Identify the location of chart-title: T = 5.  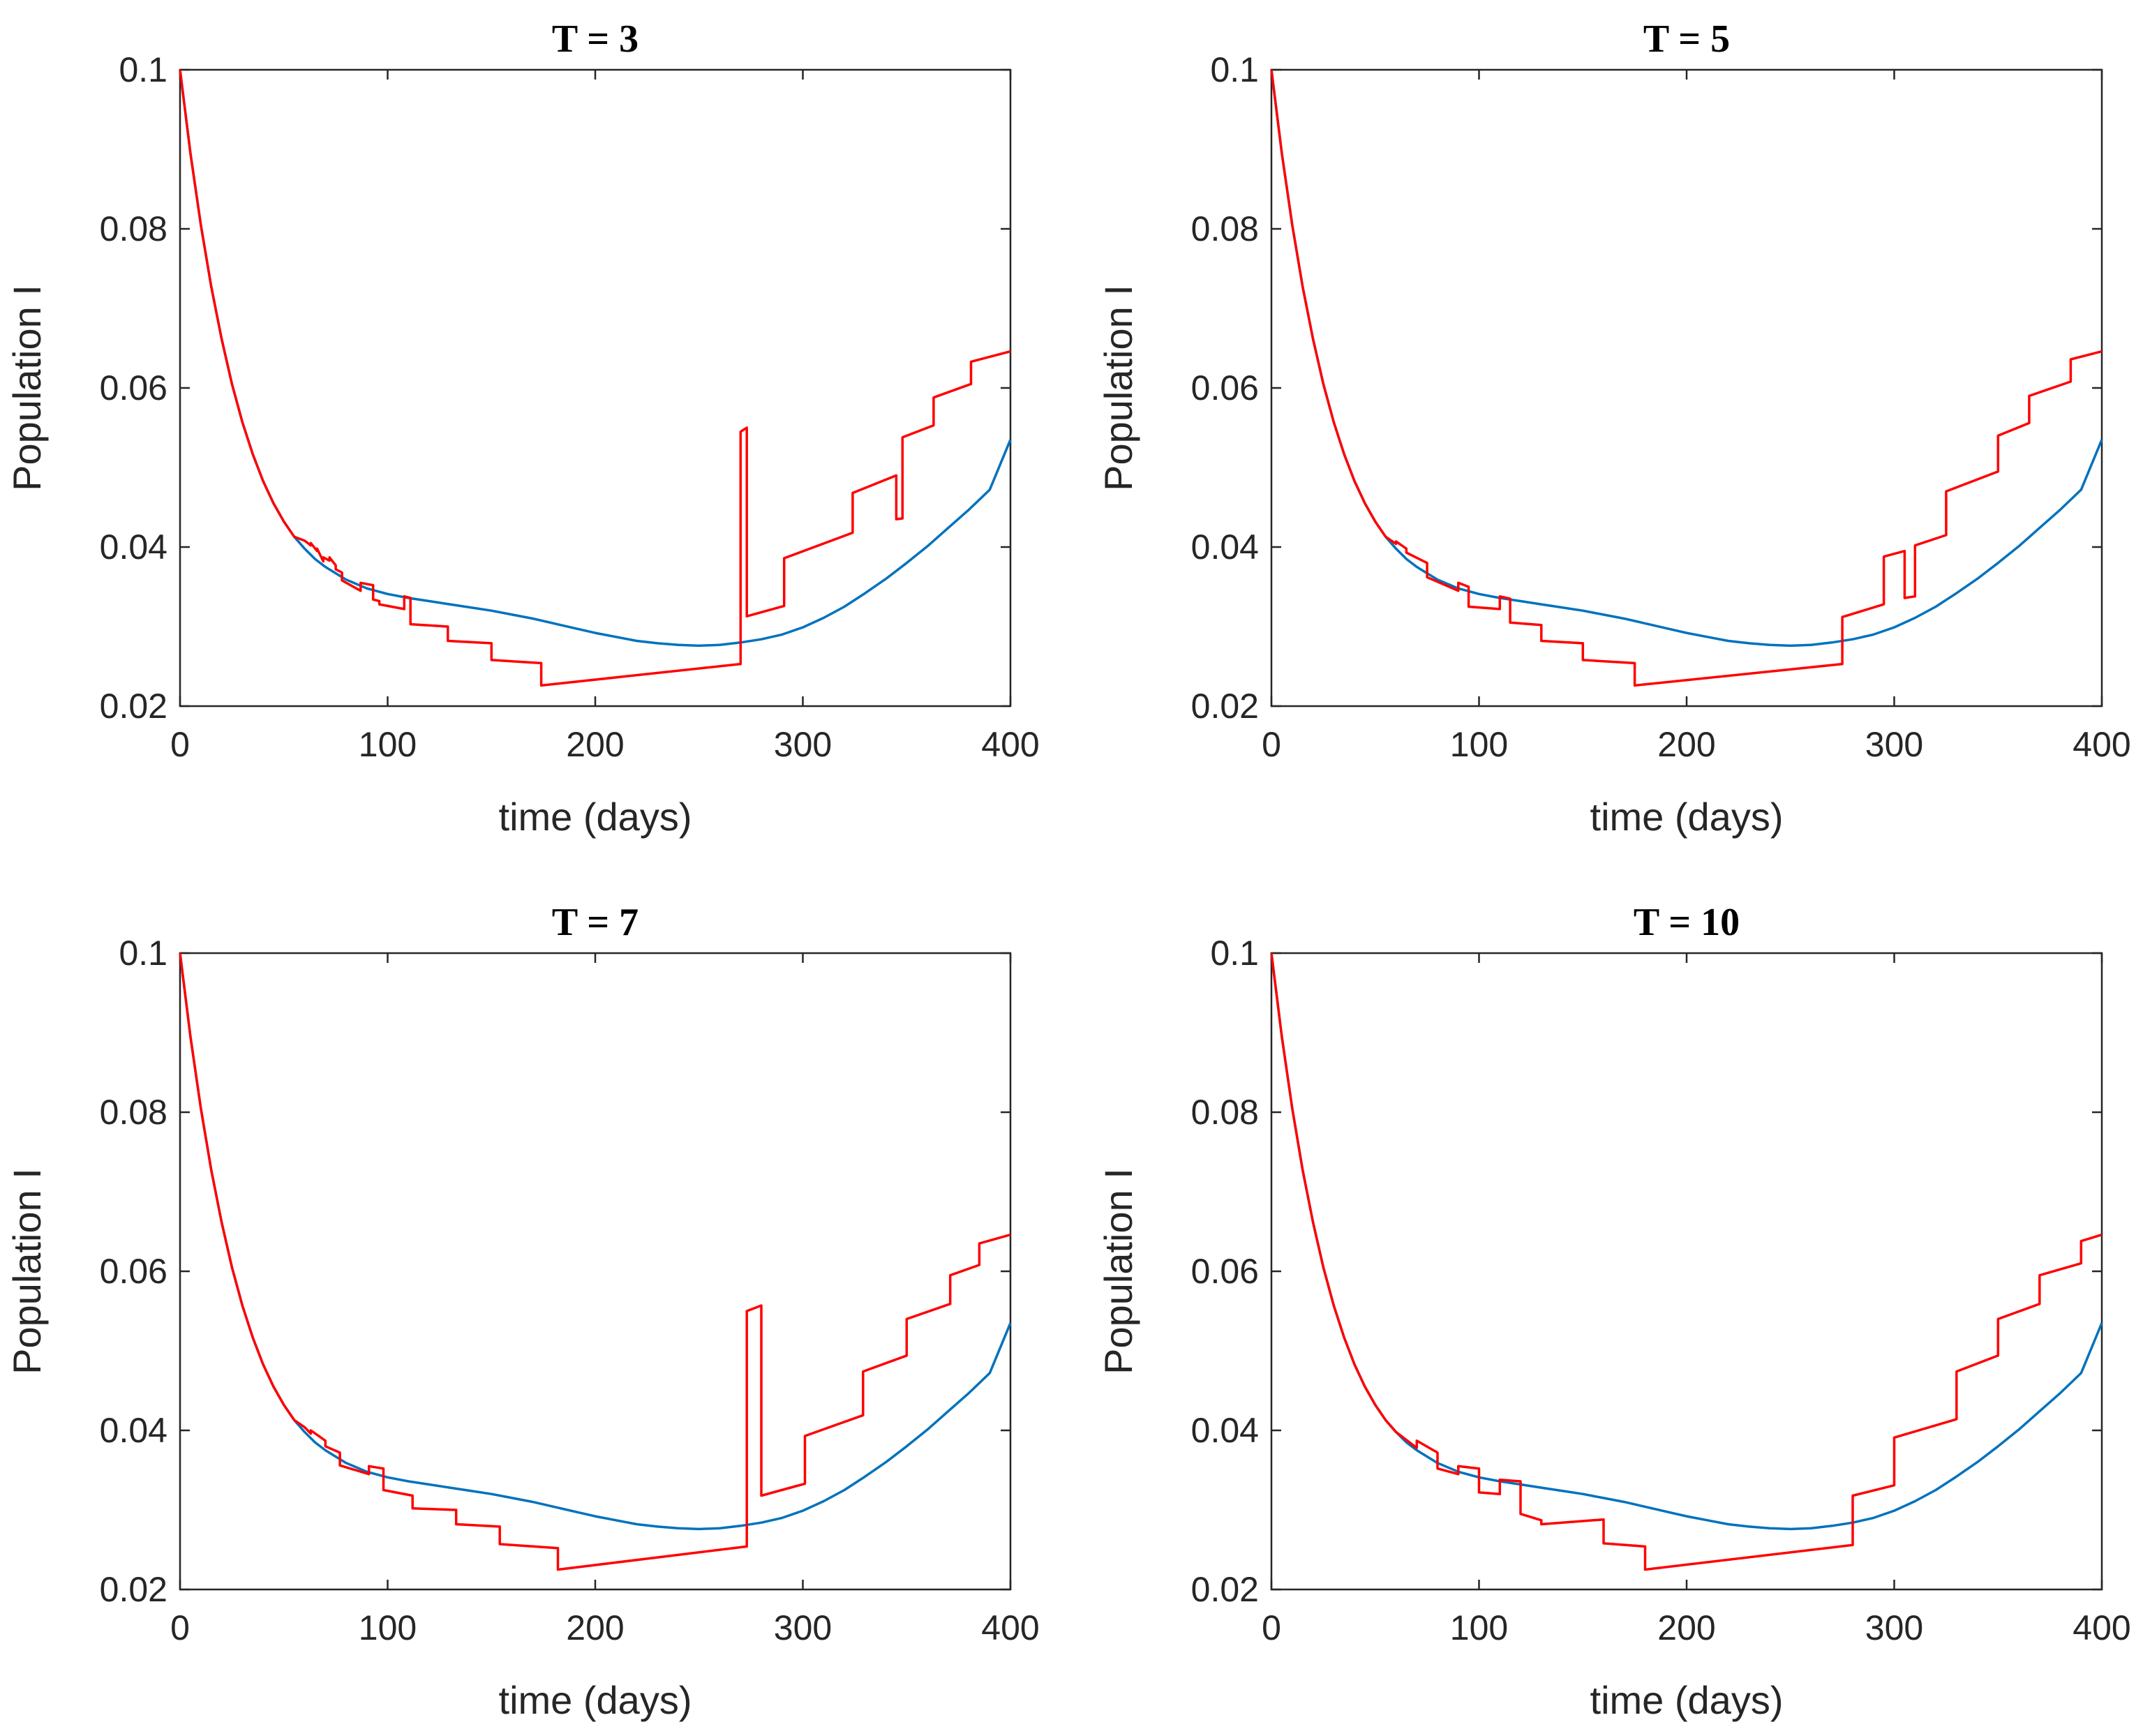
(1687, 39).